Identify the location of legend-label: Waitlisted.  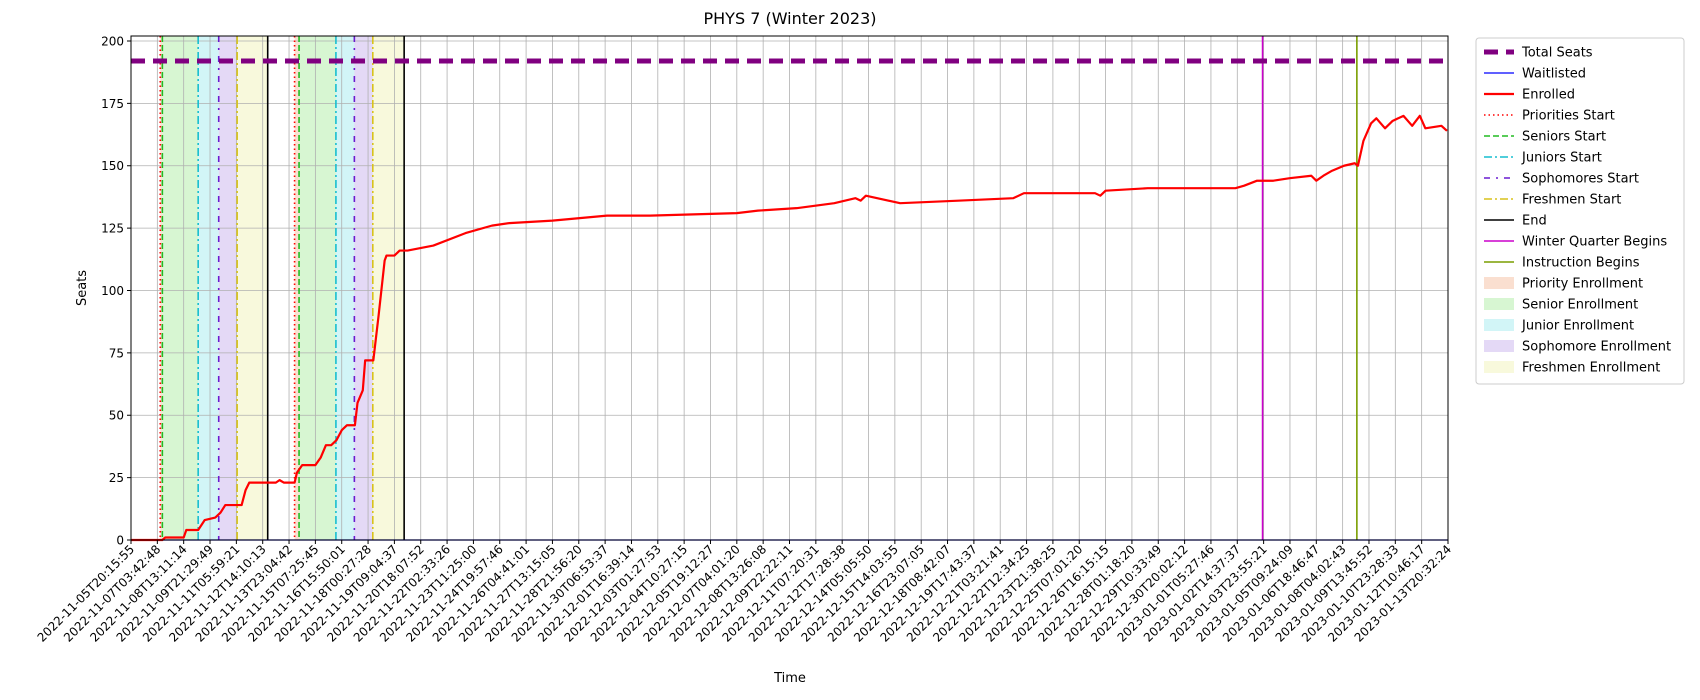
(1554, 74).